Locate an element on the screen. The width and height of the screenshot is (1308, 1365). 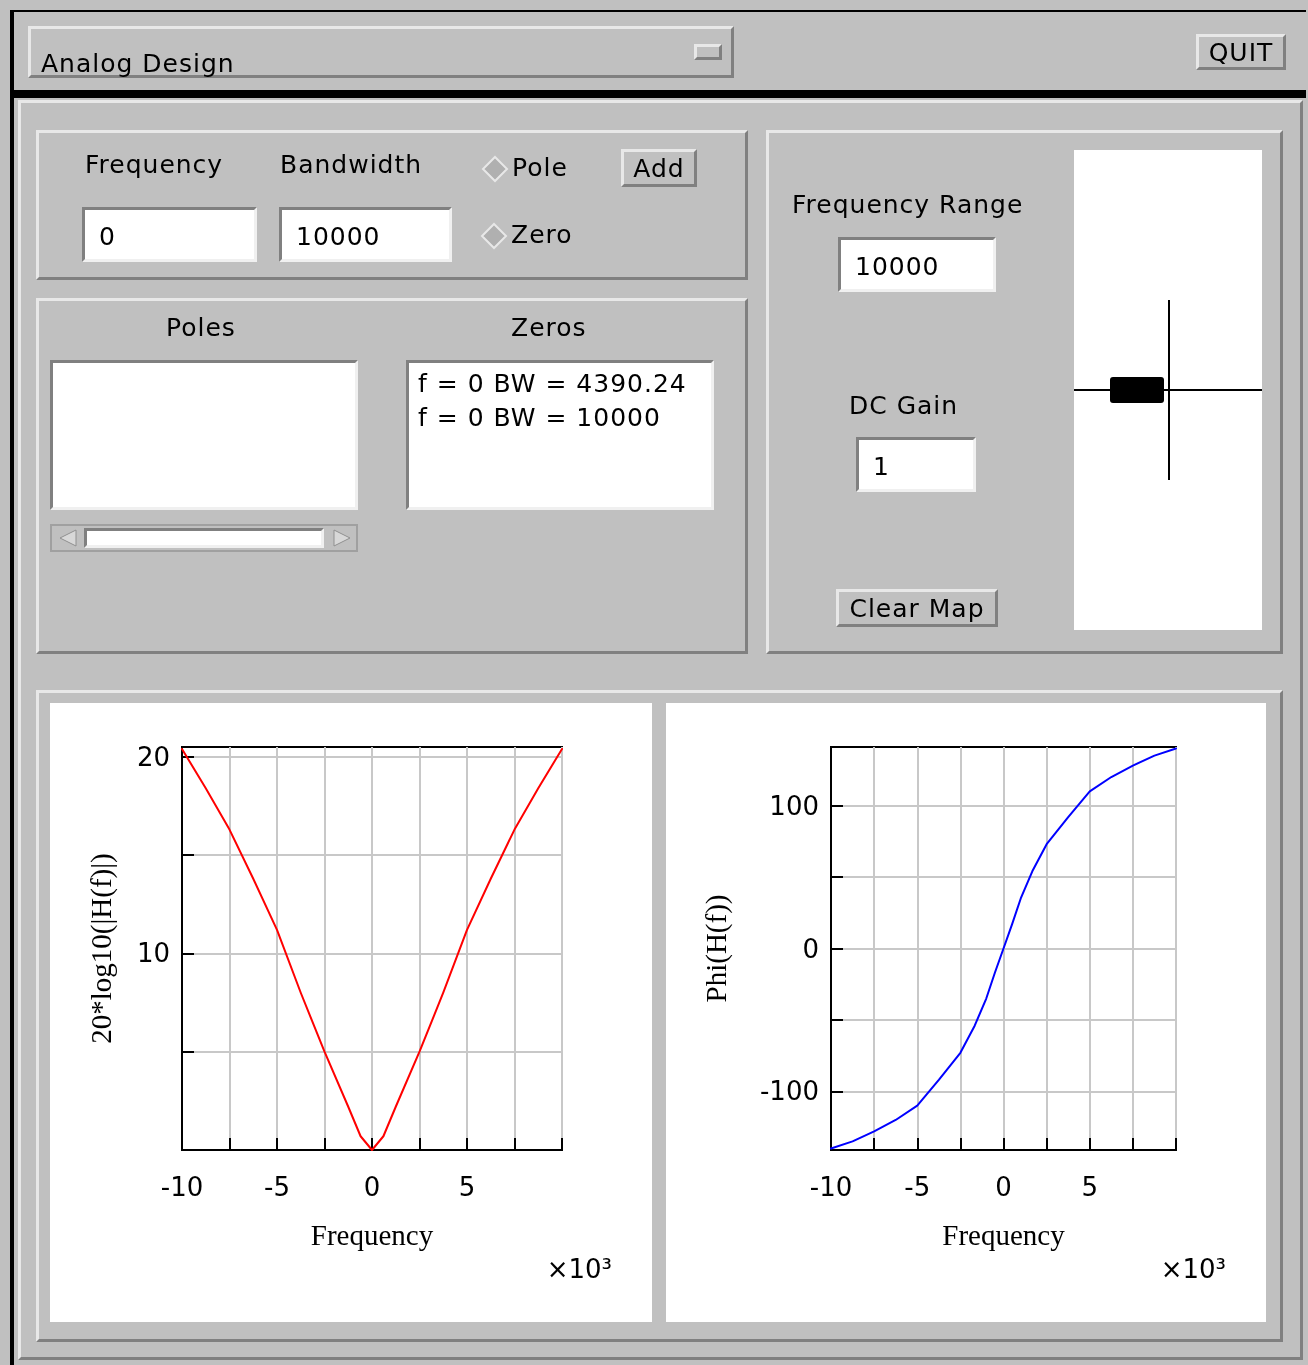
y-tick-label: 0 is located at coordinates (810, 948).